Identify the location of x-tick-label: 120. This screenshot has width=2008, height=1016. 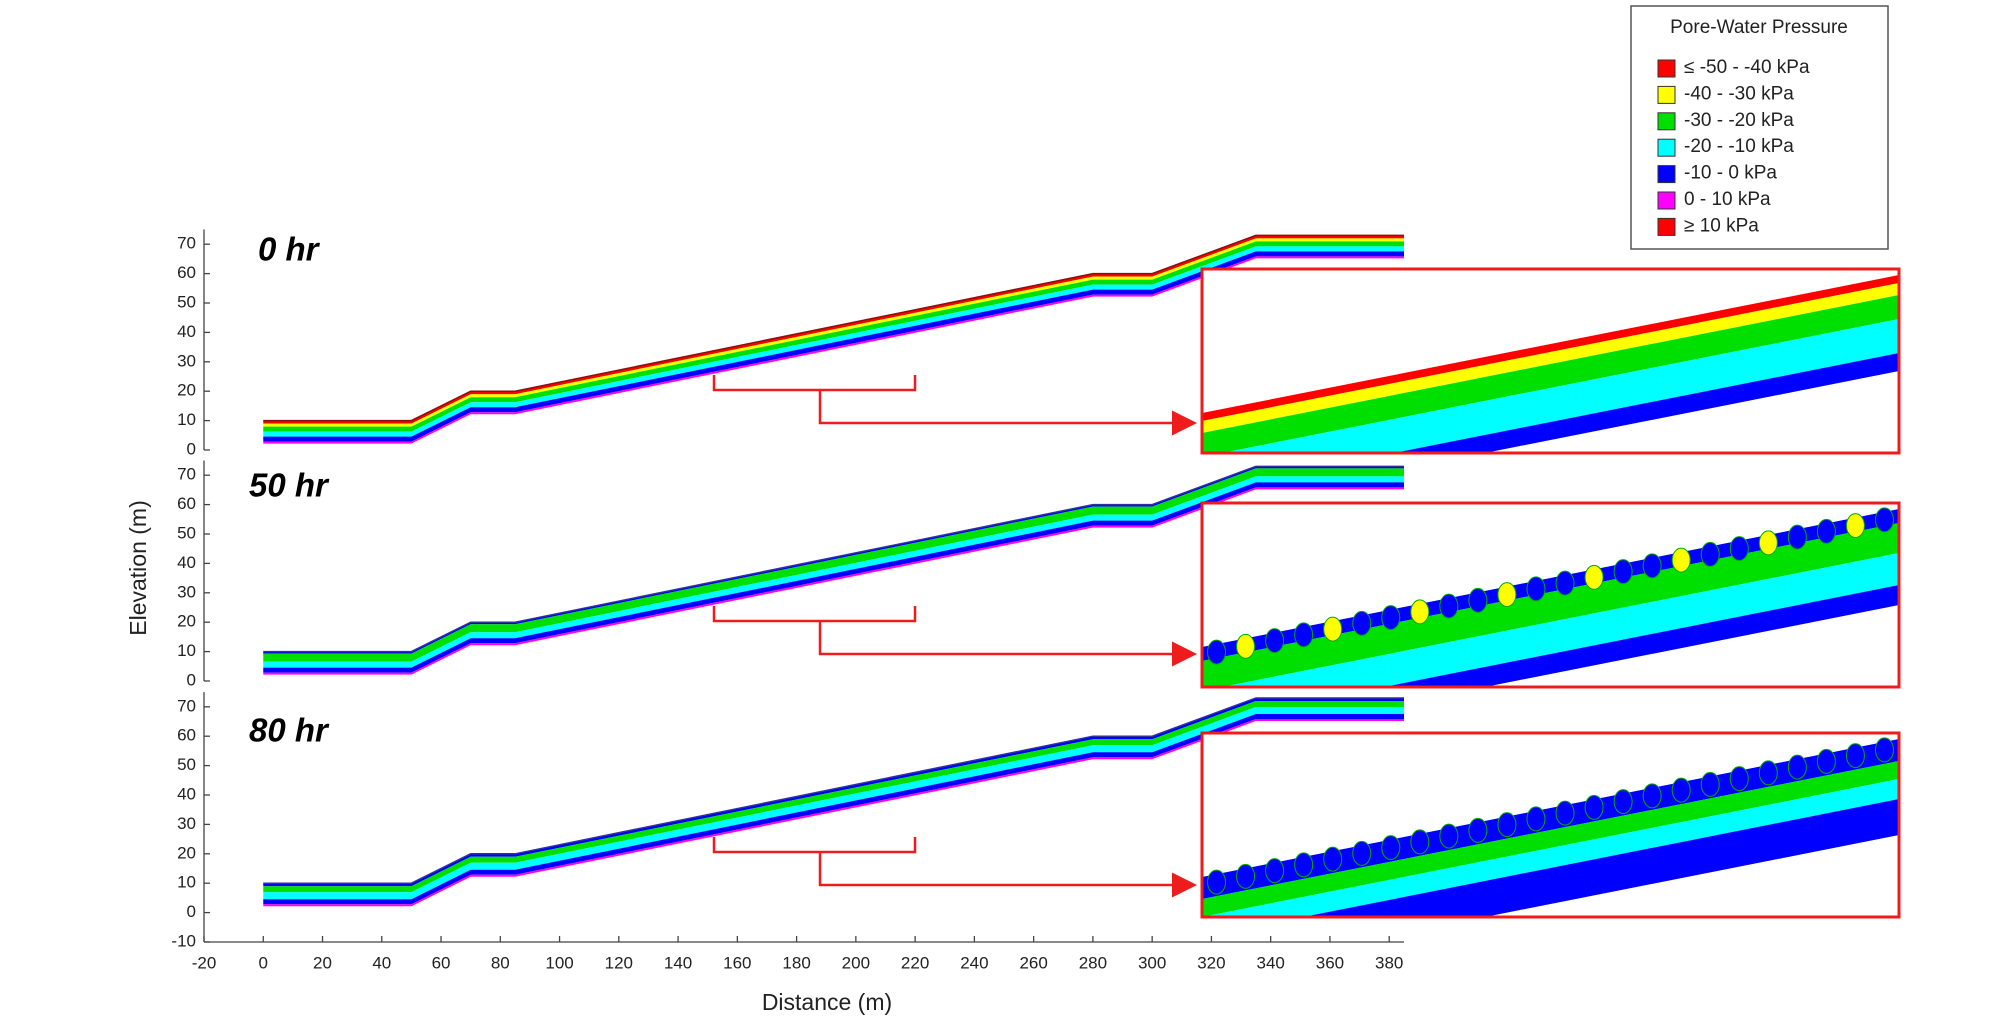
(619, 962).